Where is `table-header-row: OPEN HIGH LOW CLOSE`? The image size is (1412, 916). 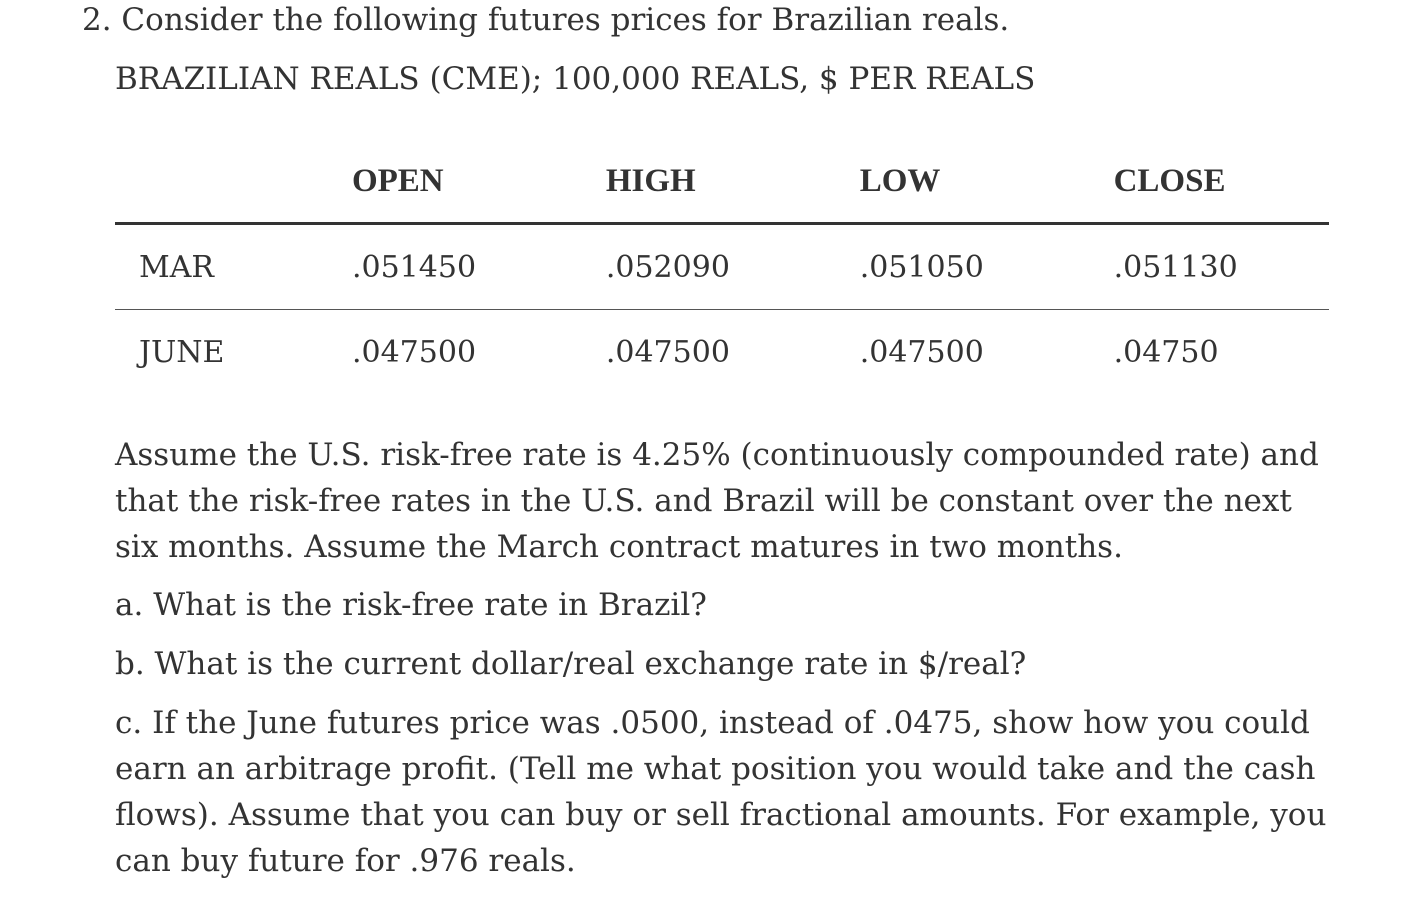
table-header-row: OPEN HIGH LOW CLOSE is located at coordinates (722, 182).